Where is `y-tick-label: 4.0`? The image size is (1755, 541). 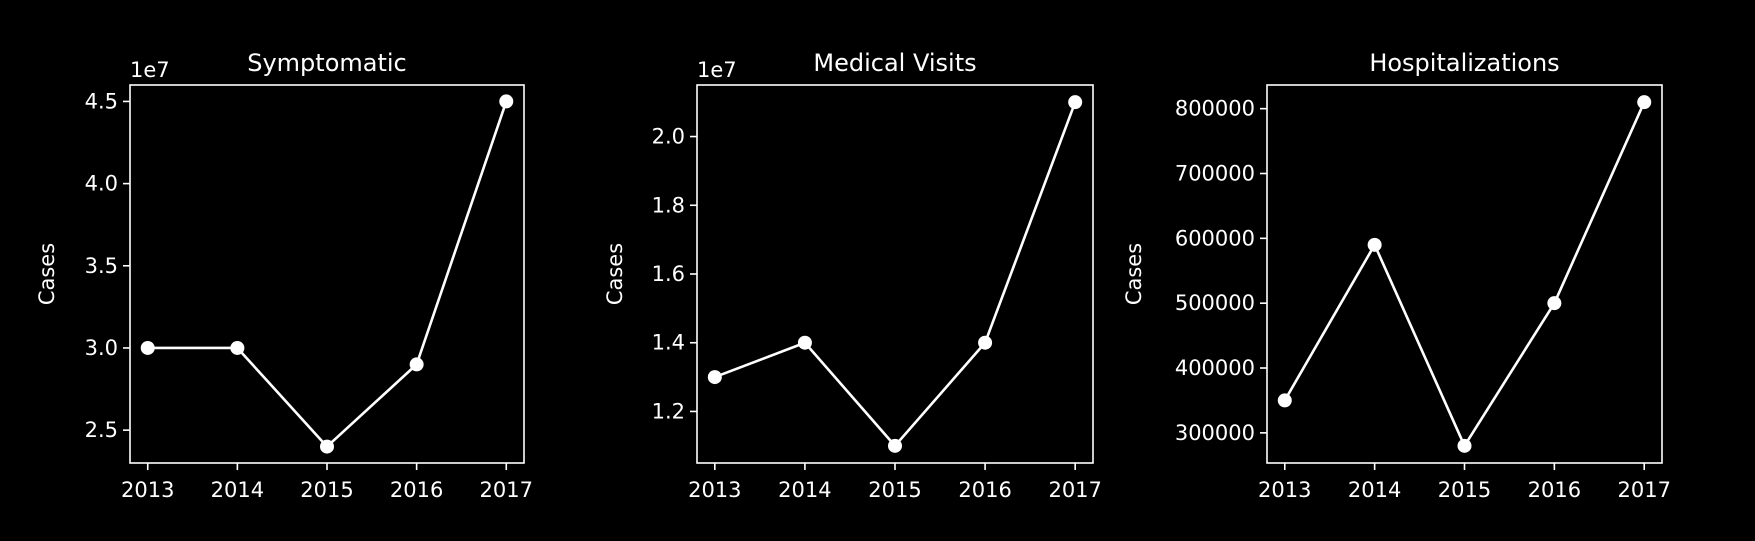 y-tick-label: 4.0 is located at coordinates (101, 184).